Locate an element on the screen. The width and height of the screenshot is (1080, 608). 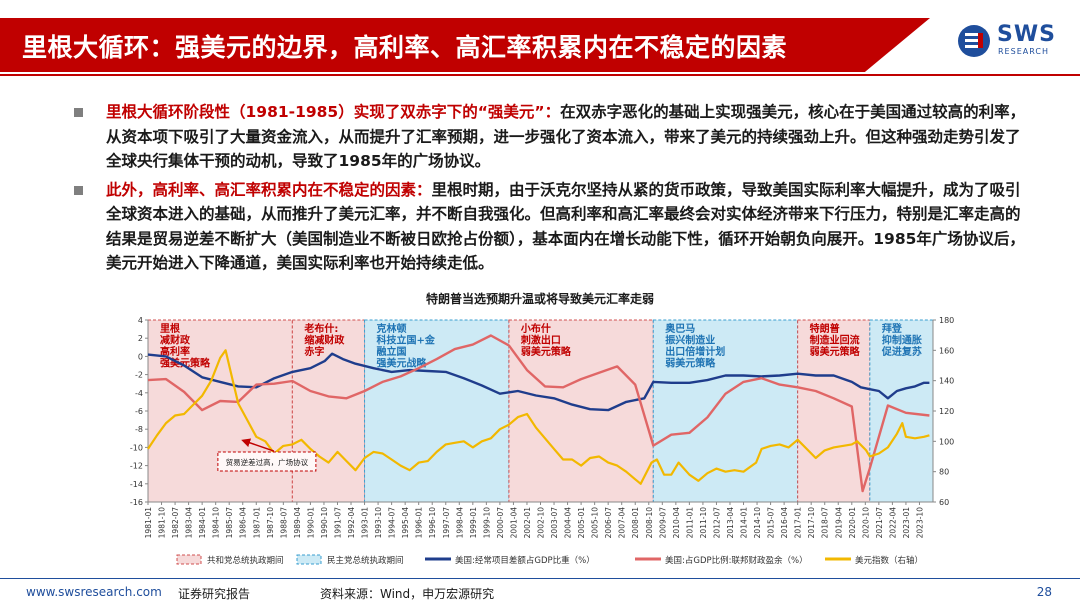
right-tick-label: 160 is located at coordinates (946, 350).